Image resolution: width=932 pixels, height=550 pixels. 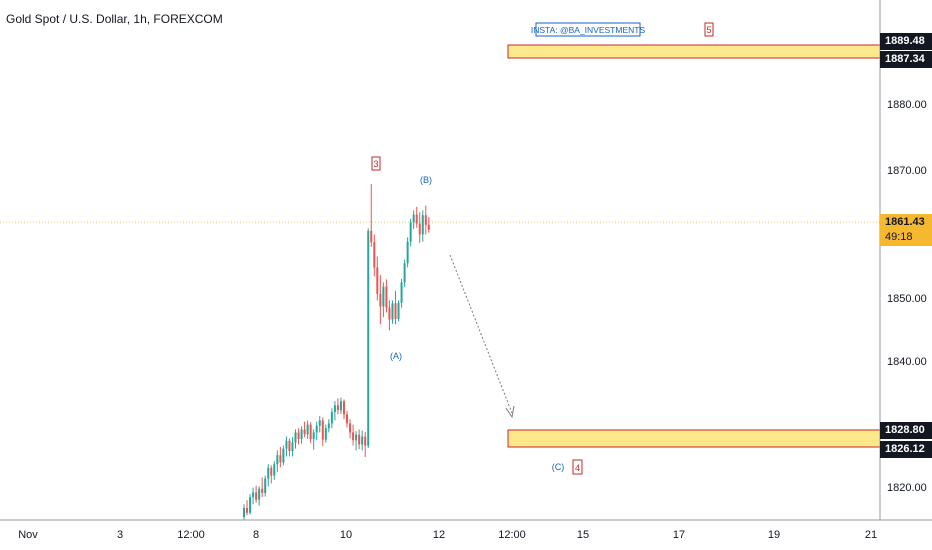 What do you see at coordinates (906, 41) in the screenshot?
I see `price-tag-zone-high-top: 1889.48` at bounding box center [906, 41].